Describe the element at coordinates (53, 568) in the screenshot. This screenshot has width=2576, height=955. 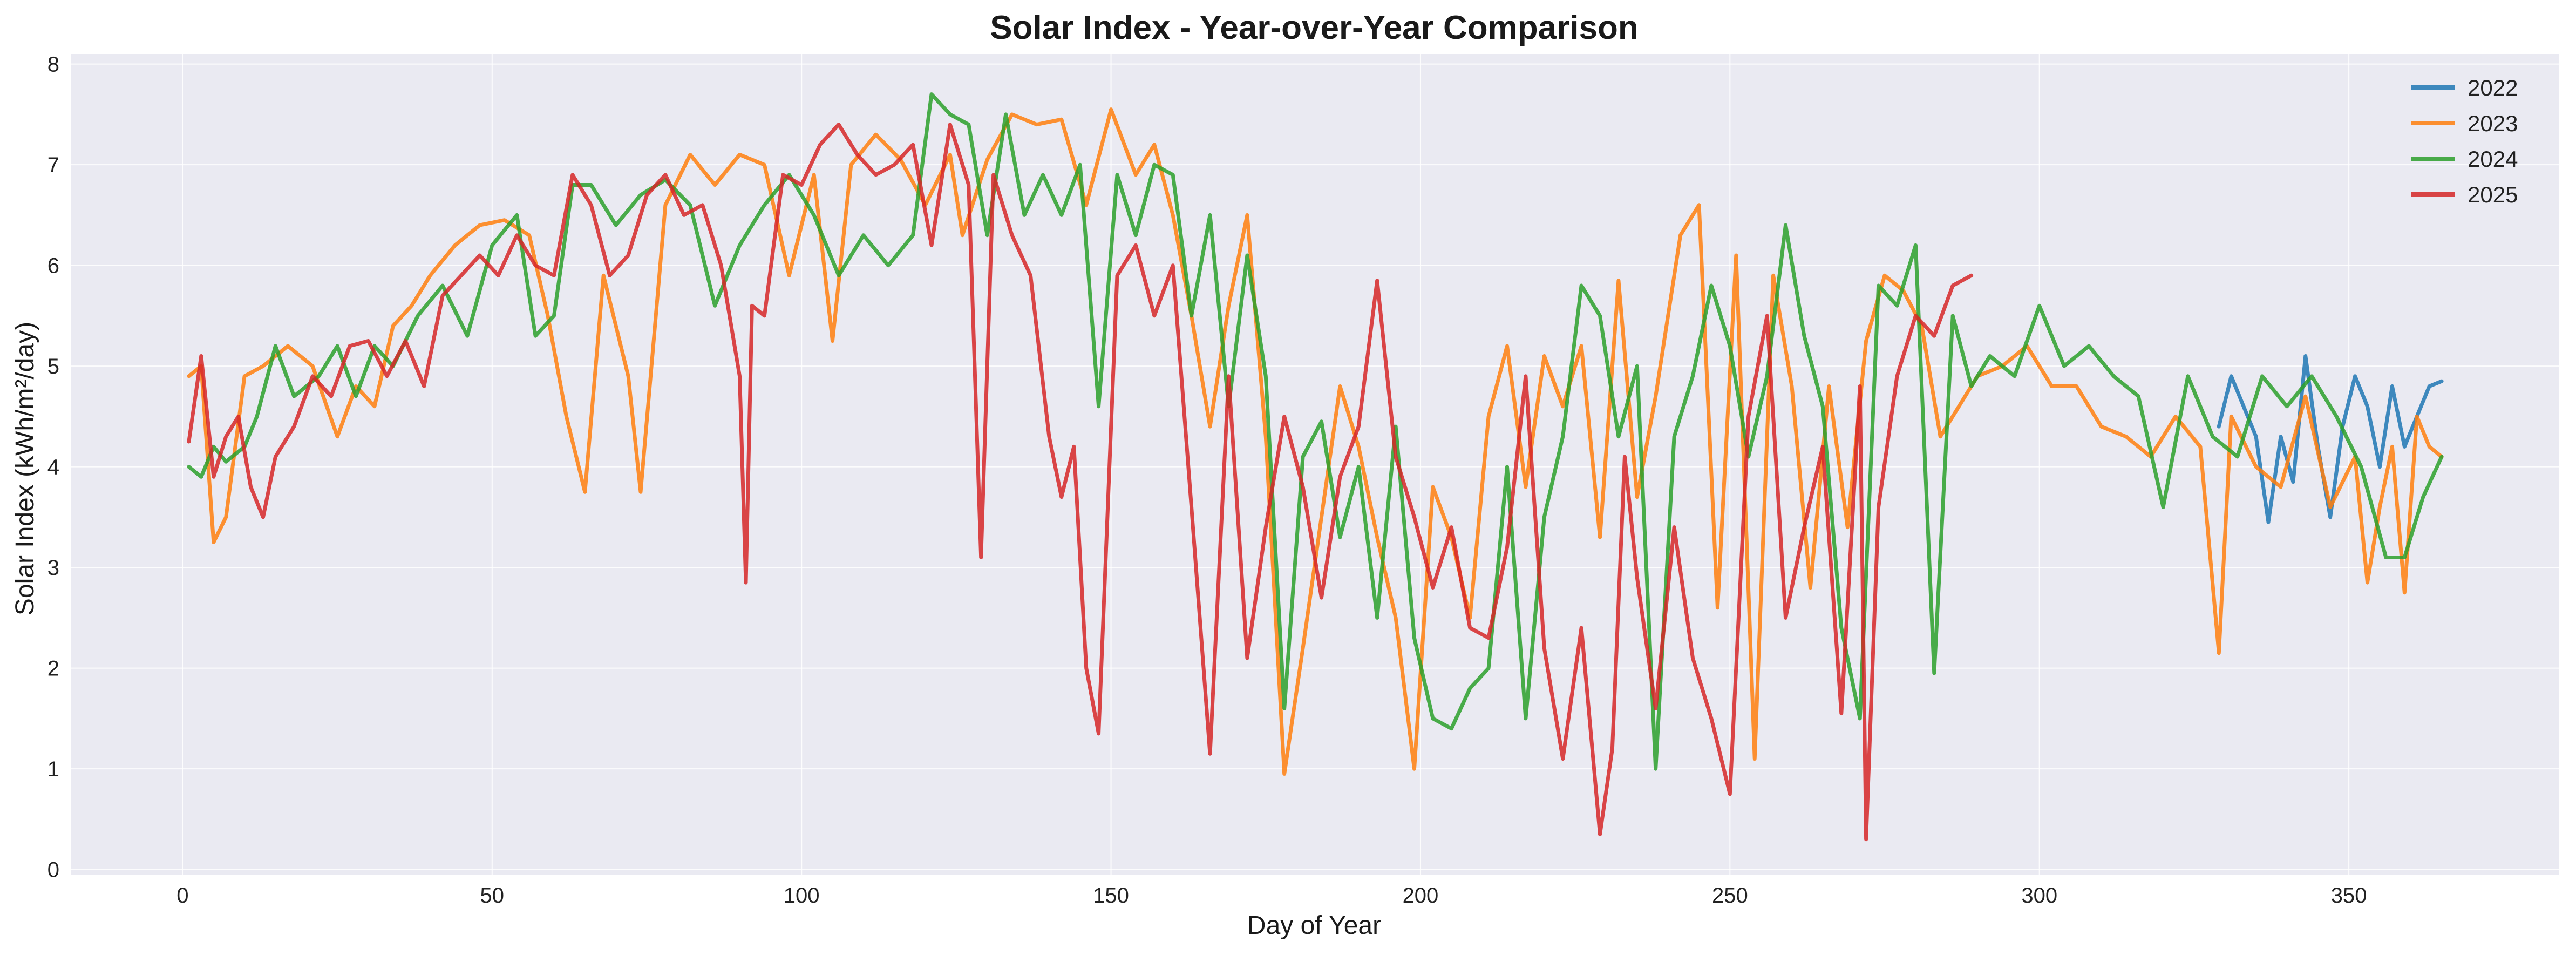
I see `y-tick-label: 3` at that location.